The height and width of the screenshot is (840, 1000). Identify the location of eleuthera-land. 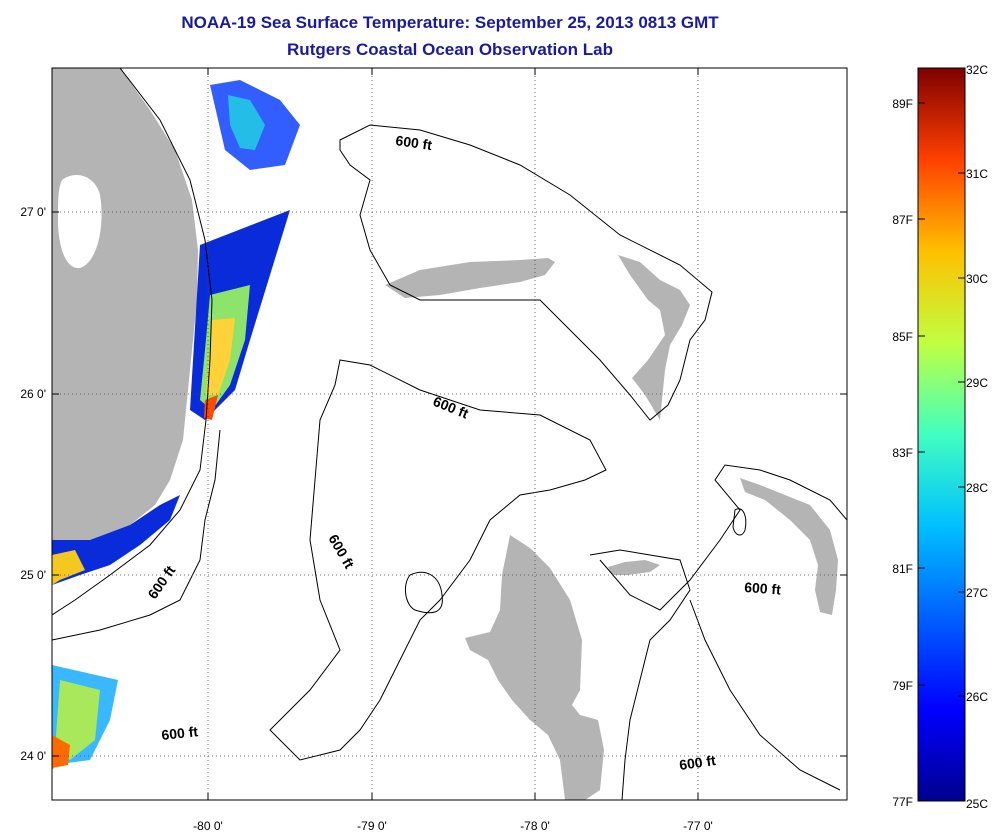
(789, 546).